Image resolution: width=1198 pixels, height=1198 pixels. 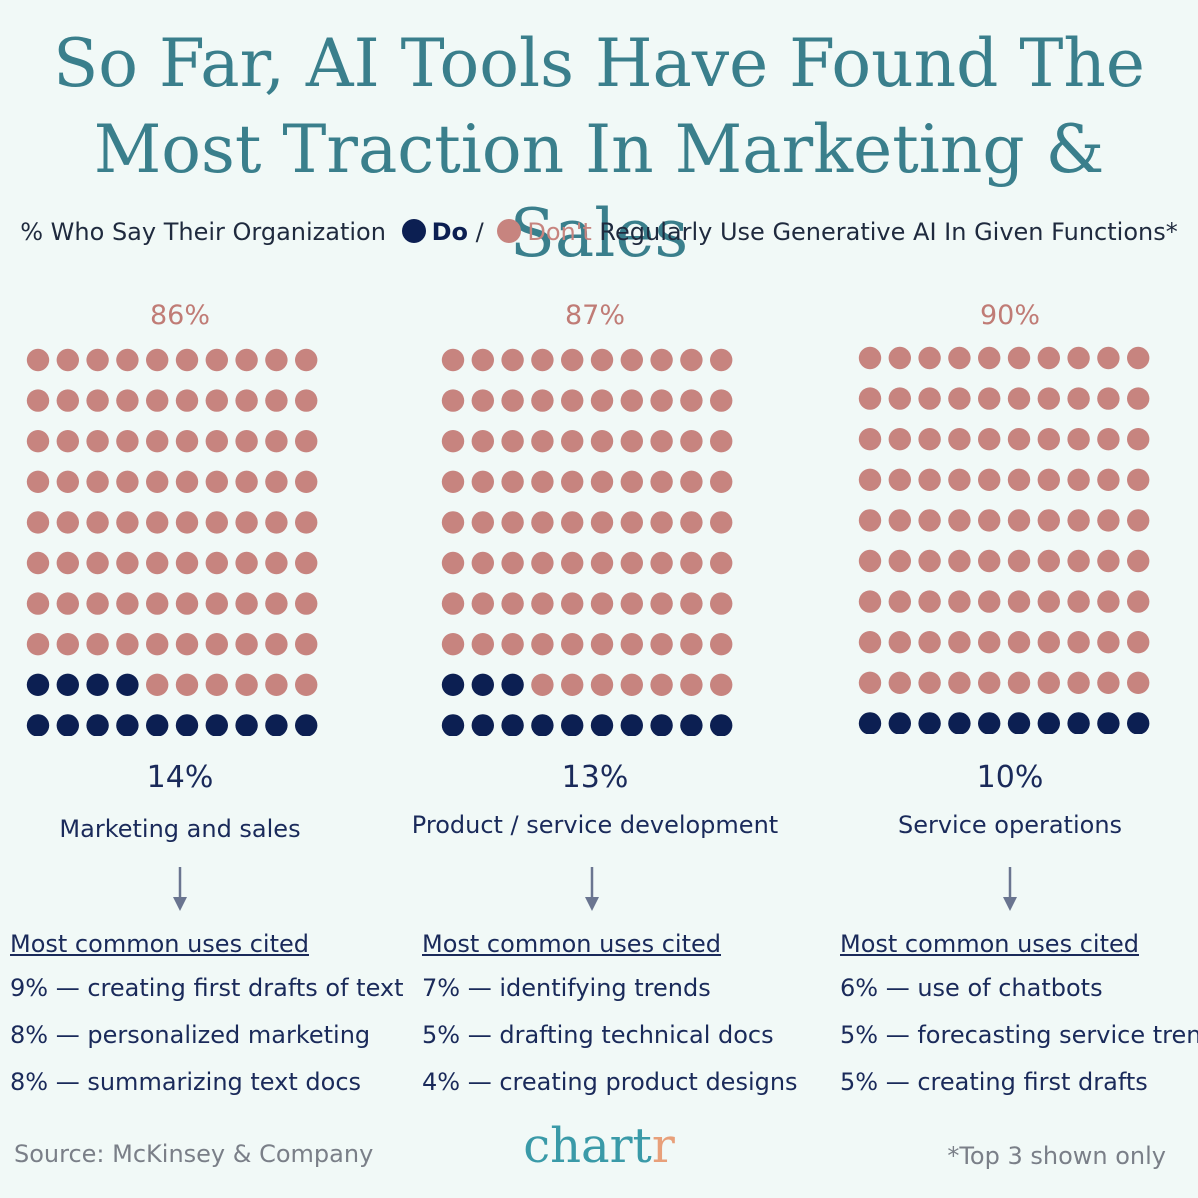 I want to click on chart-title-line-1: So Far, AI Tools Have Found The, so click(x=599, y=63).